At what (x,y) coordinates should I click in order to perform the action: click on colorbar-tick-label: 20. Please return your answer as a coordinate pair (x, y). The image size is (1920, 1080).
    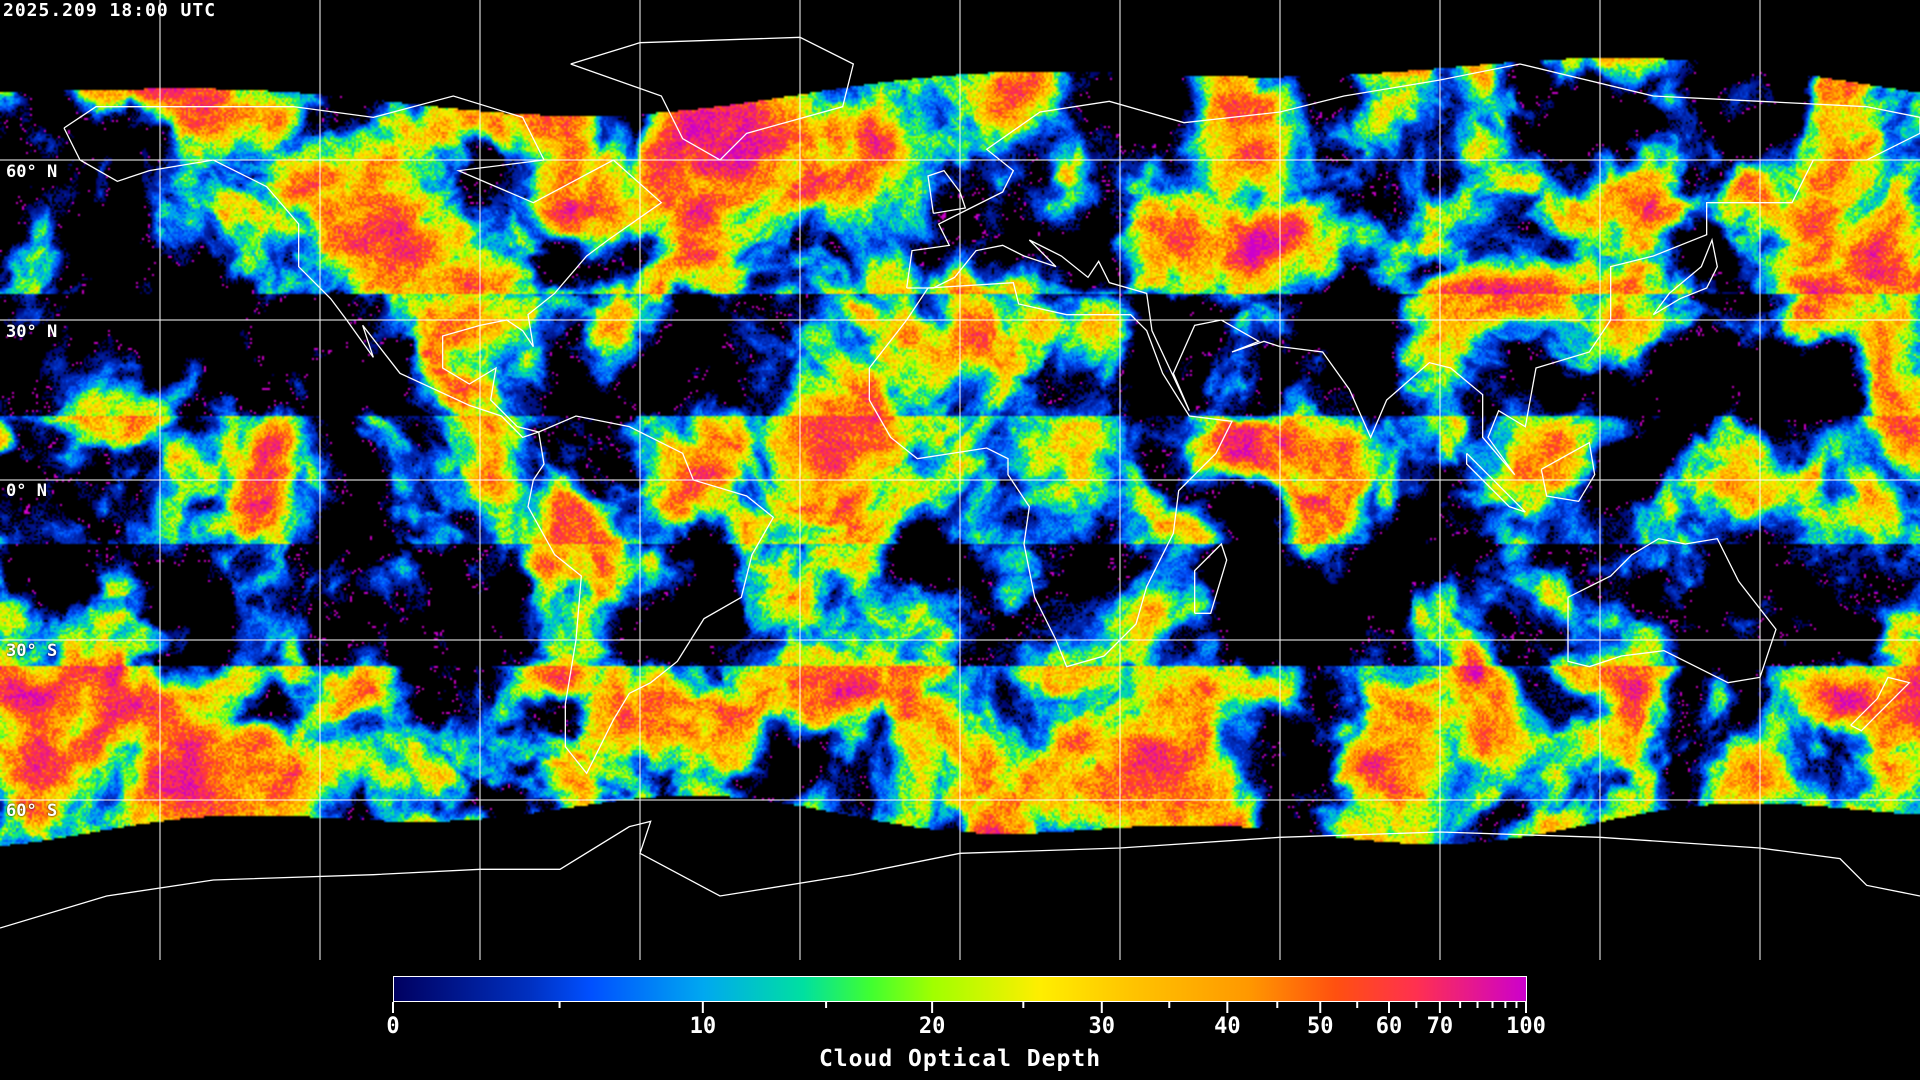
    Looking at the image, I should click on (932, 1026).